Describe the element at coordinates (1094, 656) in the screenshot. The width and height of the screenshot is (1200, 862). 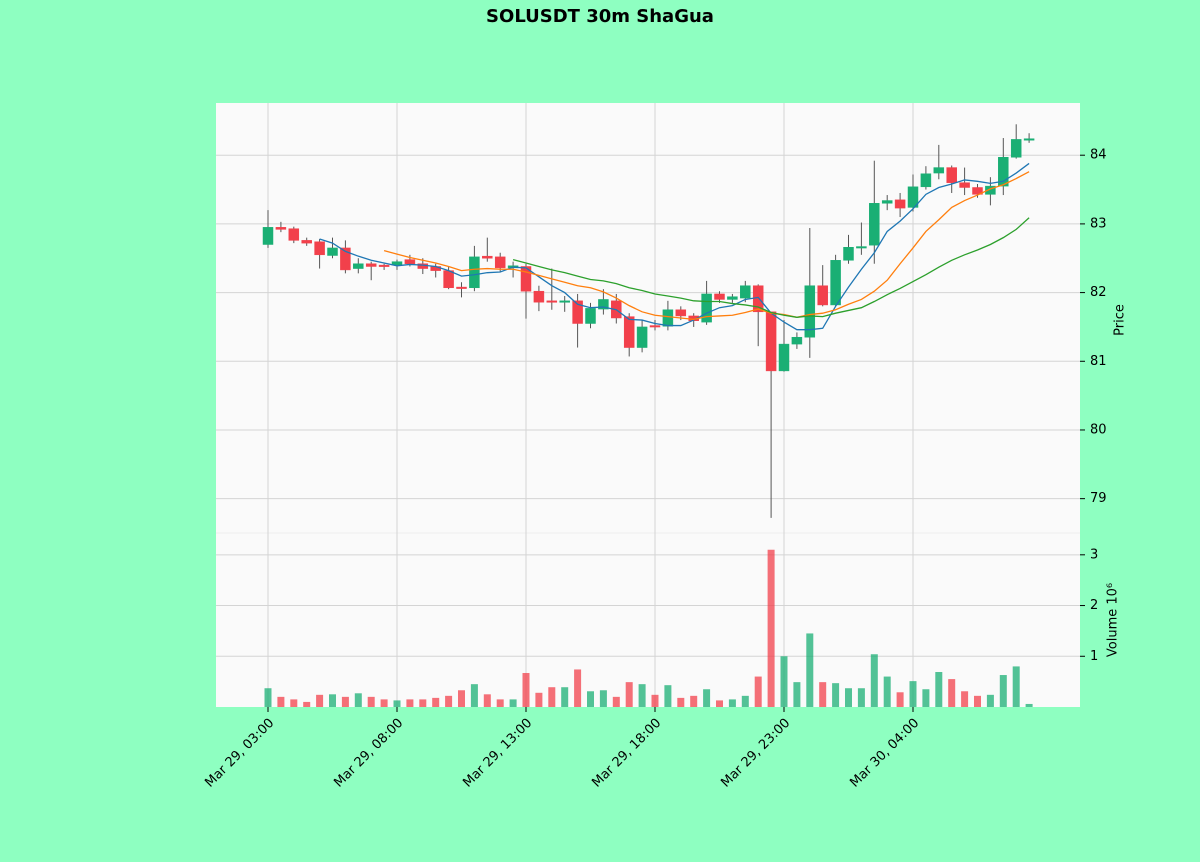
I see `y-tick-label: 1` at that location.